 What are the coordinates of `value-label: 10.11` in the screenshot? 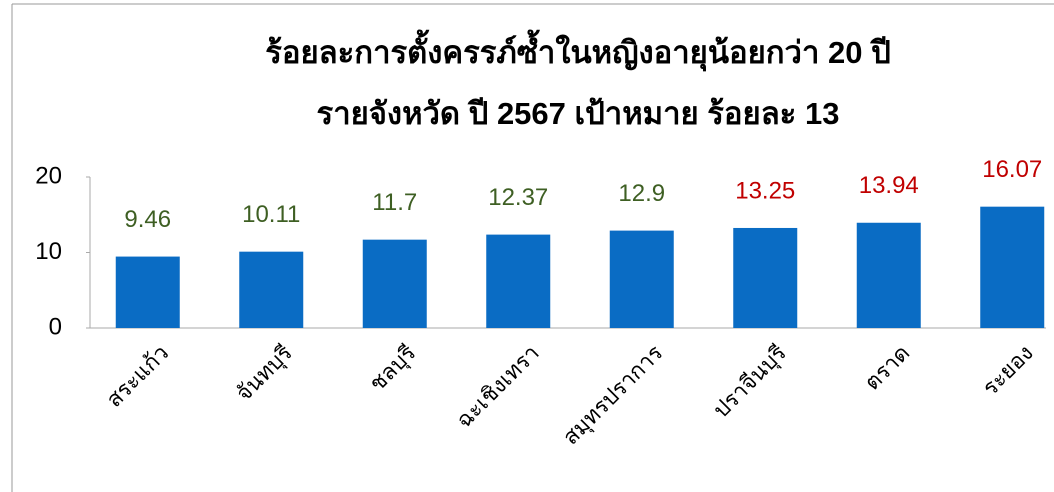 It's located at (271, 214).